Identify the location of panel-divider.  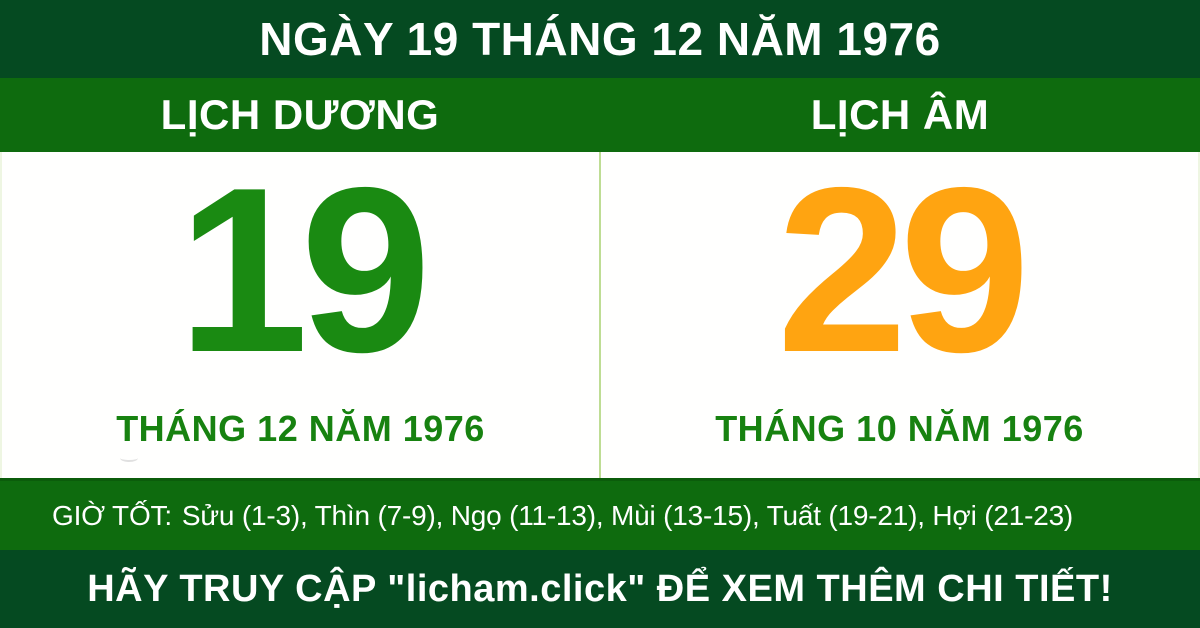
(600, 315).